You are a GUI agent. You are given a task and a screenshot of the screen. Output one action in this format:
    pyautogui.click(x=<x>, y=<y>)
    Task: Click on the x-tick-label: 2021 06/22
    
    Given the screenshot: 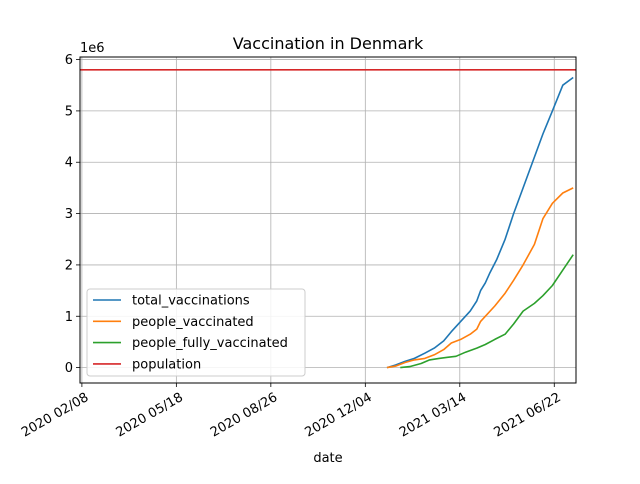 What is the action you would take?
    pyautogui.click(x=527, y=415)
    